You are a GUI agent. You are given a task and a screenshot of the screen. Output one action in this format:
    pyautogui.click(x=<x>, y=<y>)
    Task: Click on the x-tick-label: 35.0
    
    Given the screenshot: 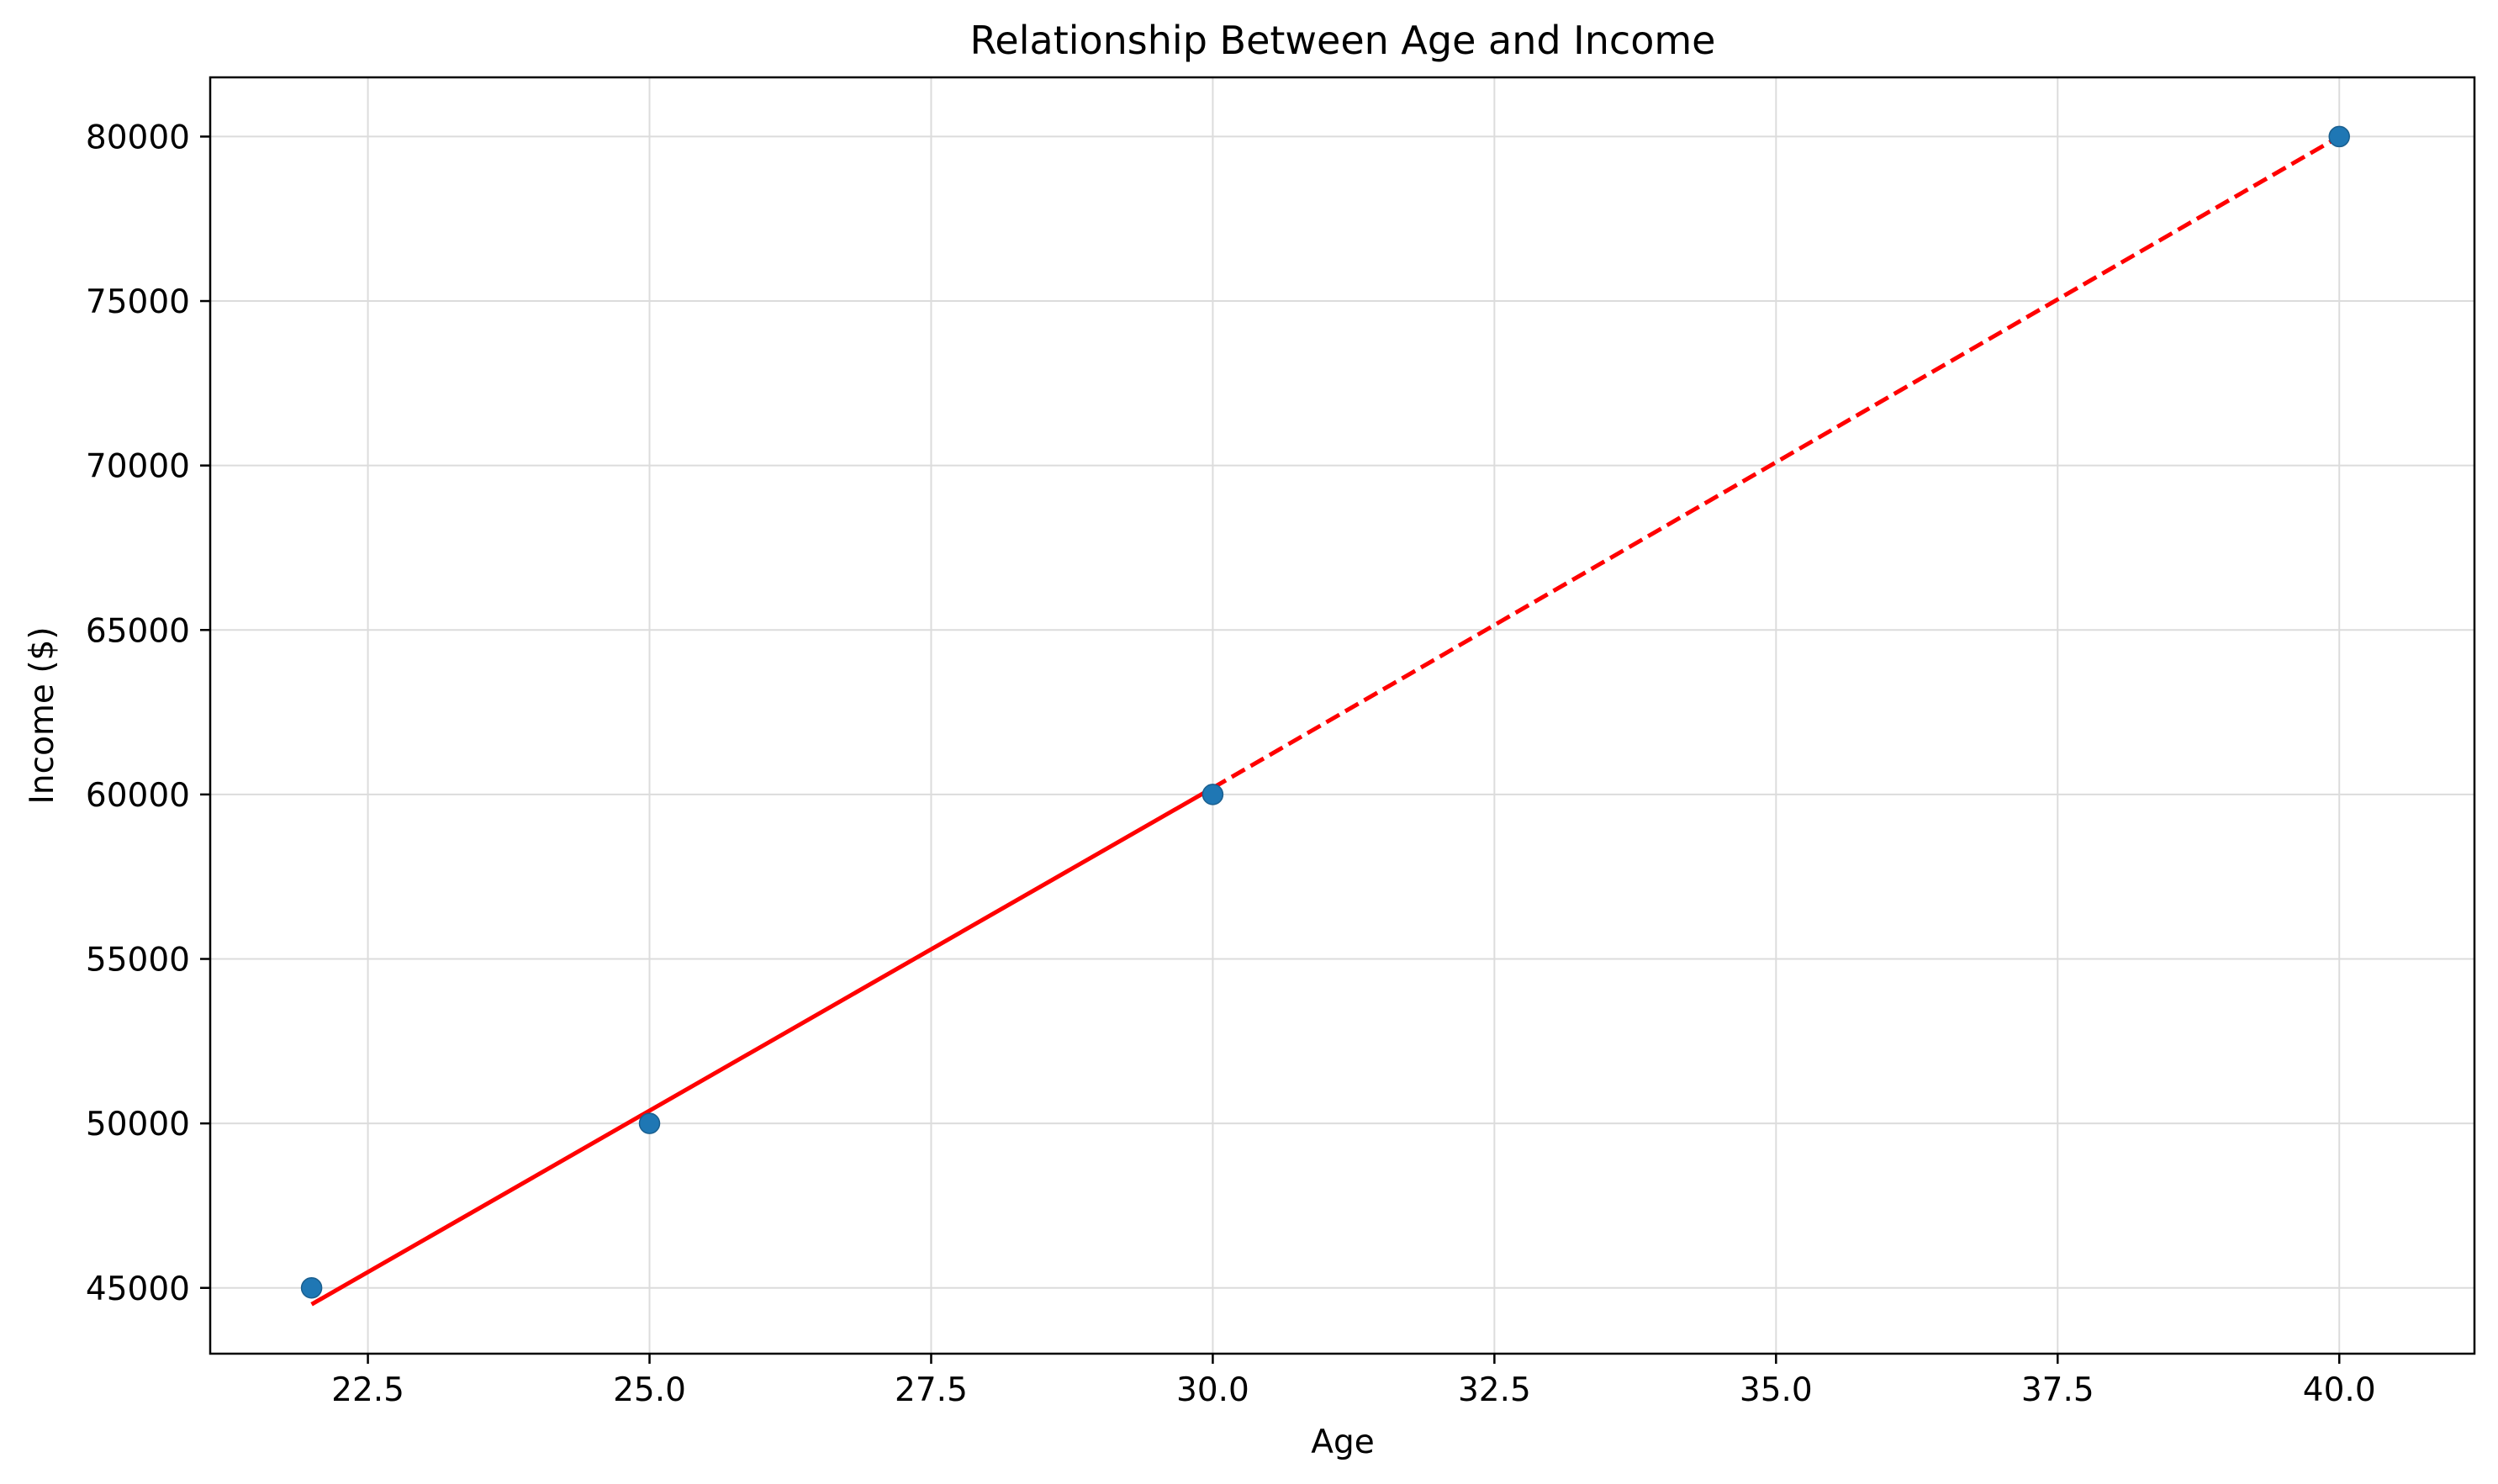 What is the action you would take?
    pyautogui.click(x=1776, y=1390)
    